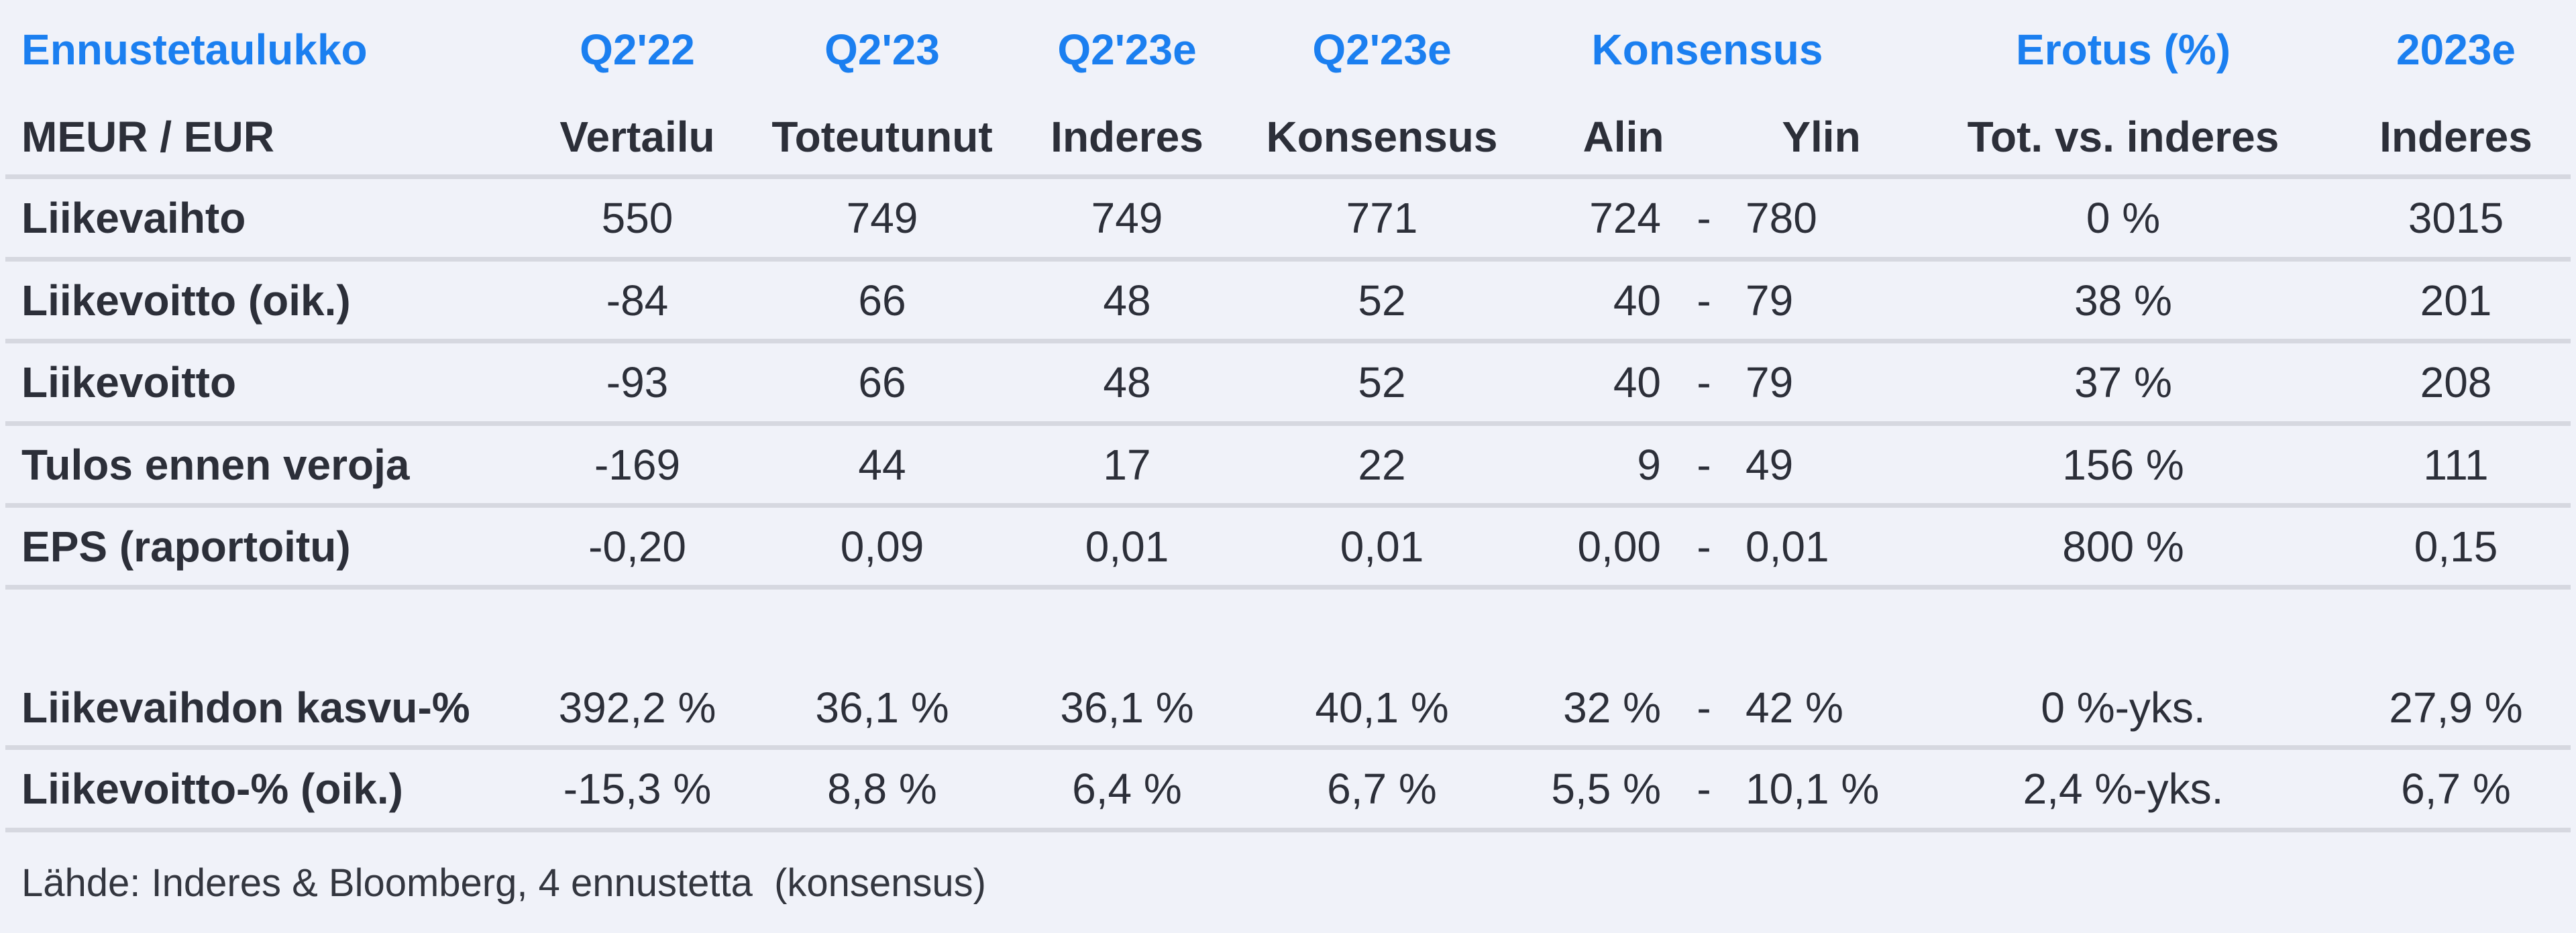  Describe the element at coordinates (1612, 707) in the screenshot. I see `cell-alin: 32 %` at that location.